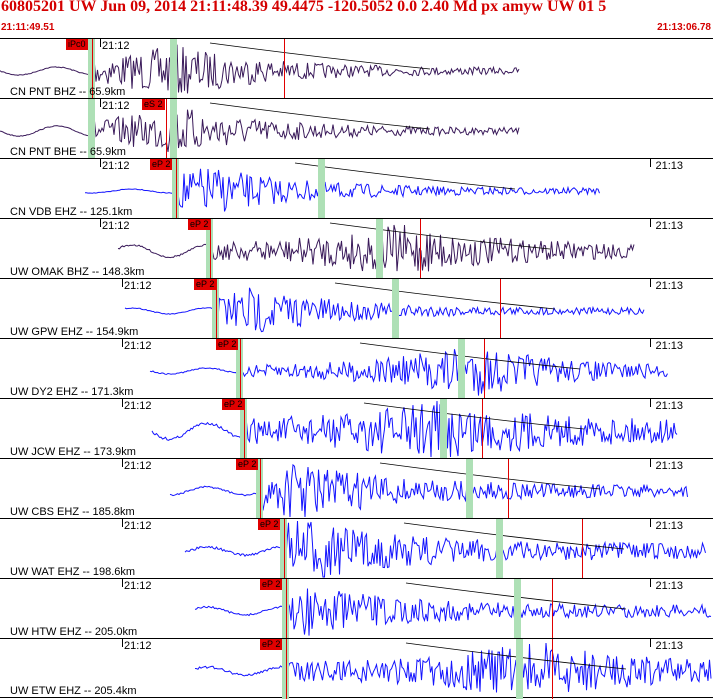  I want to click on trace-panel: eP 2 21:12 21:13 UW HTW EHZ -- 205.0km, so click(356, 608).